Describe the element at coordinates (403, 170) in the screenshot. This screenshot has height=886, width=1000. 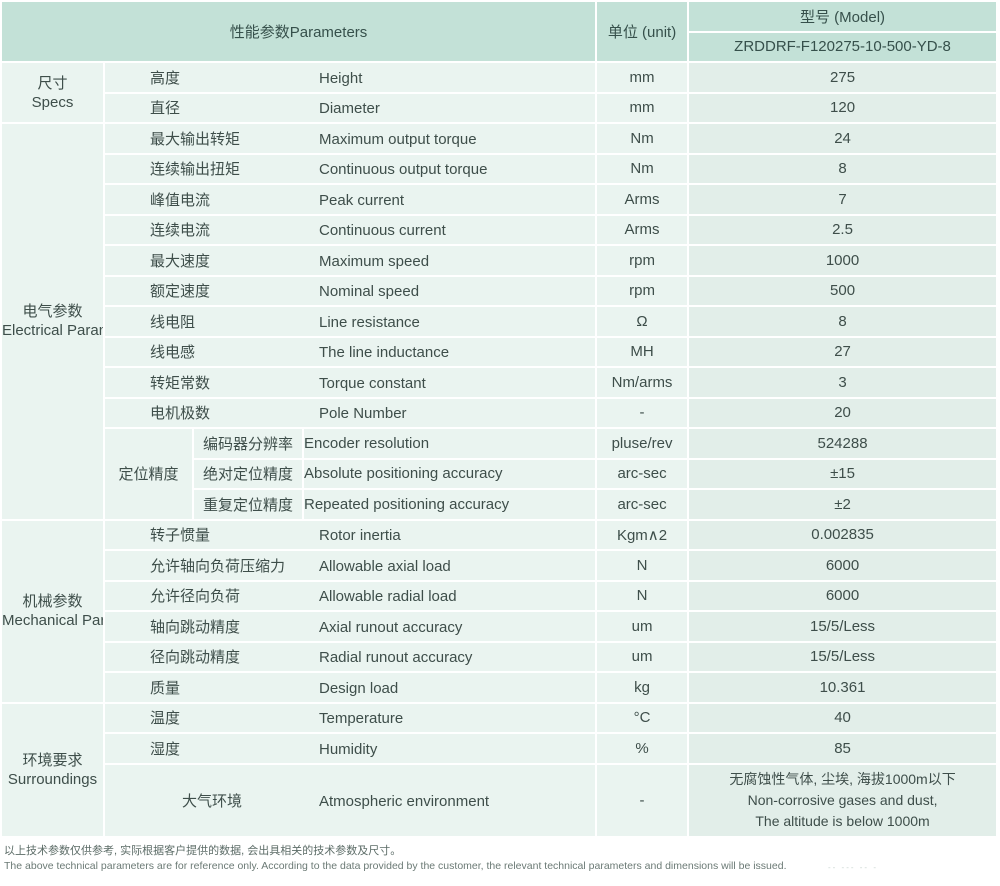
I see `param-en-label: Continuous output torque` at that location.